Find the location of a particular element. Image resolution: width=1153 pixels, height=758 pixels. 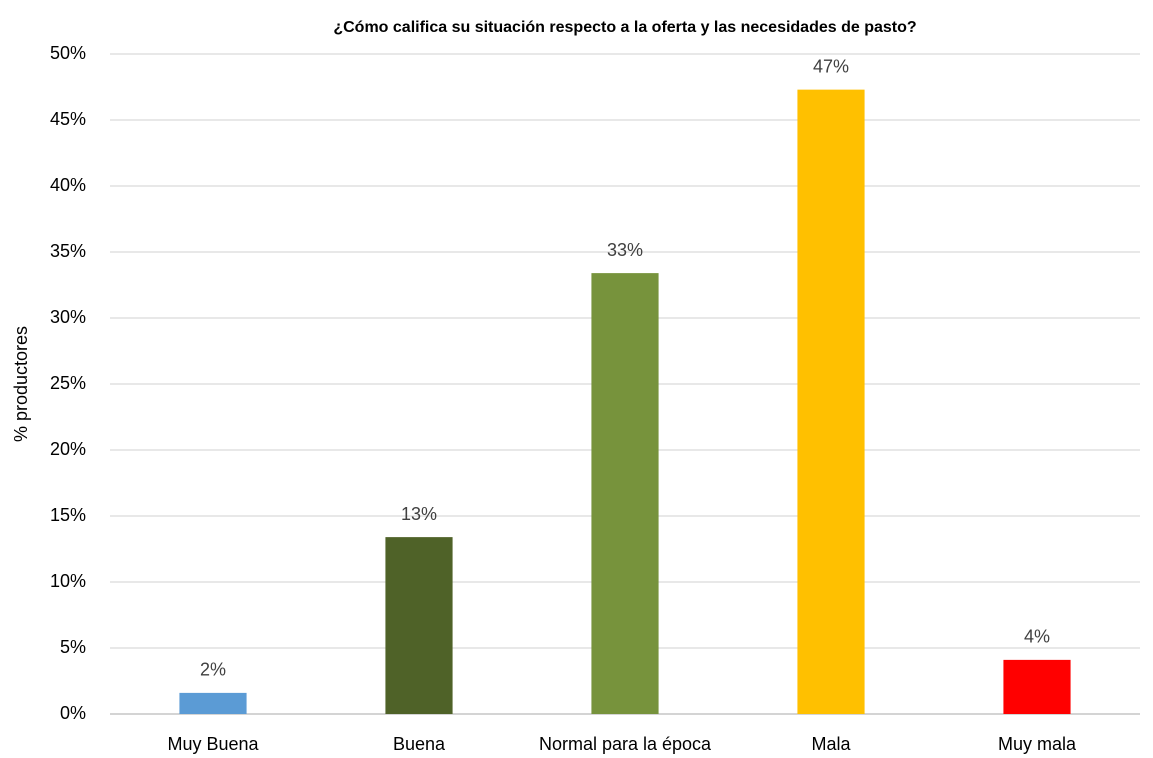

value-label: 33% is located at coordinates (625, 250).